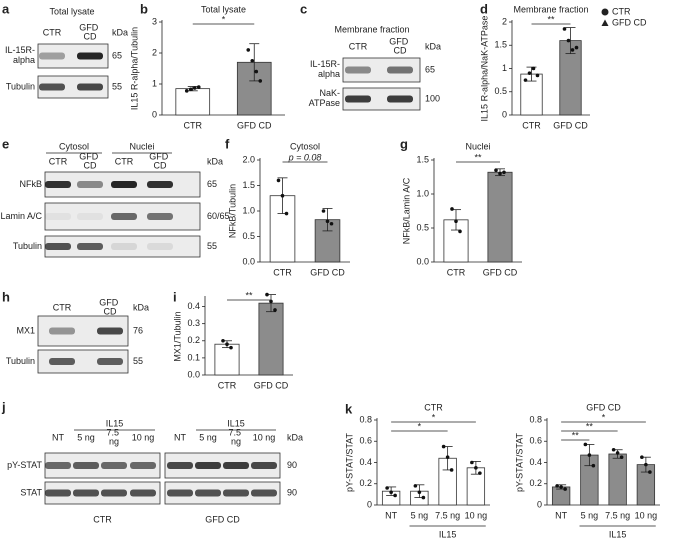 This screenshot has height=541, width=685. I want to click on y-axis-label: NFkB/Lamin A/C, so click(406, 210).